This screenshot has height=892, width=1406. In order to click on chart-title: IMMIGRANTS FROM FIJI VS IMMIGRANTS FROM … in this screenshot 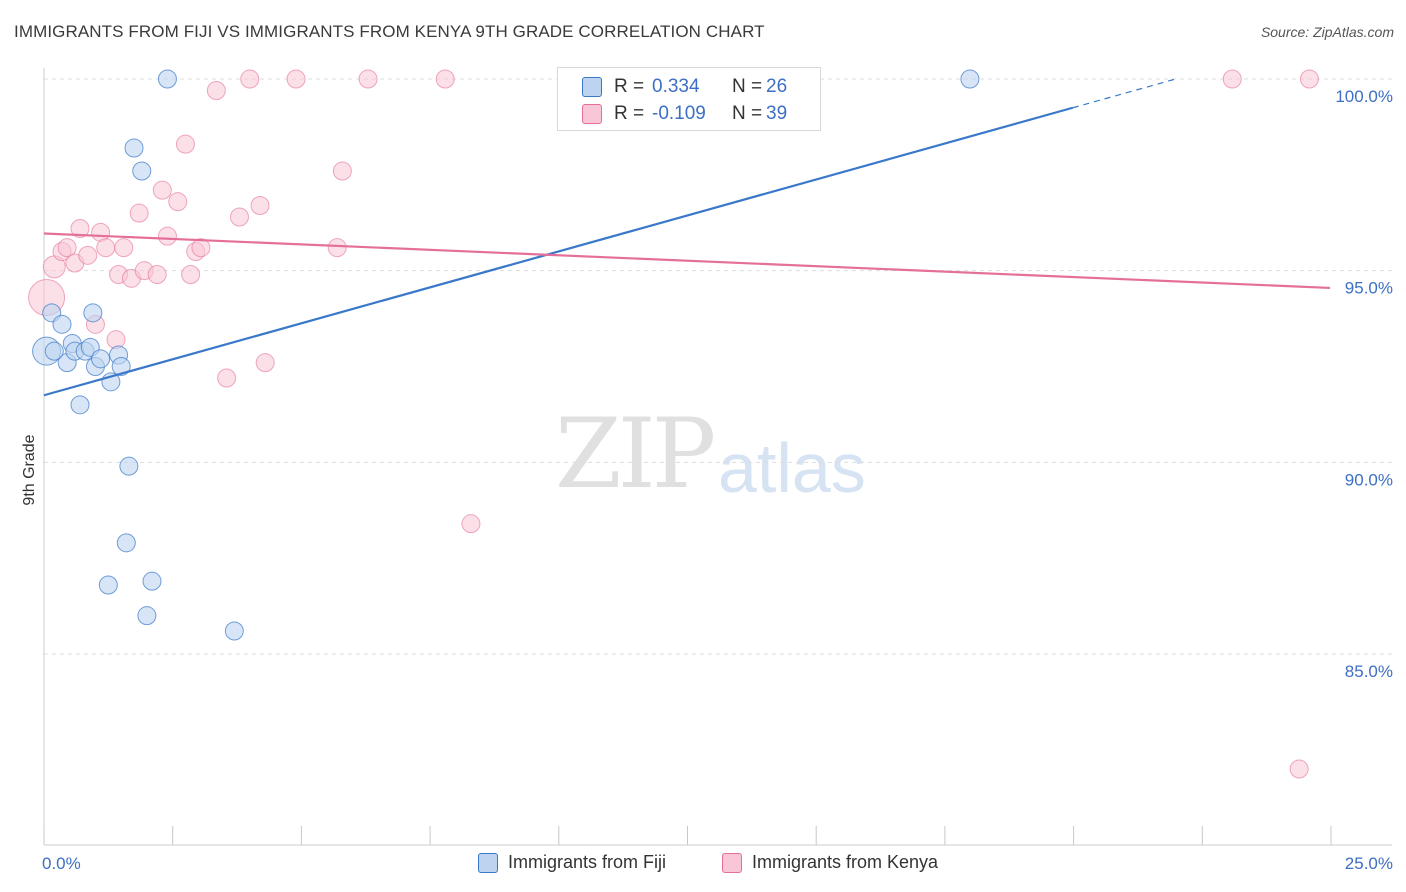, I will do `click(389, 31)`.